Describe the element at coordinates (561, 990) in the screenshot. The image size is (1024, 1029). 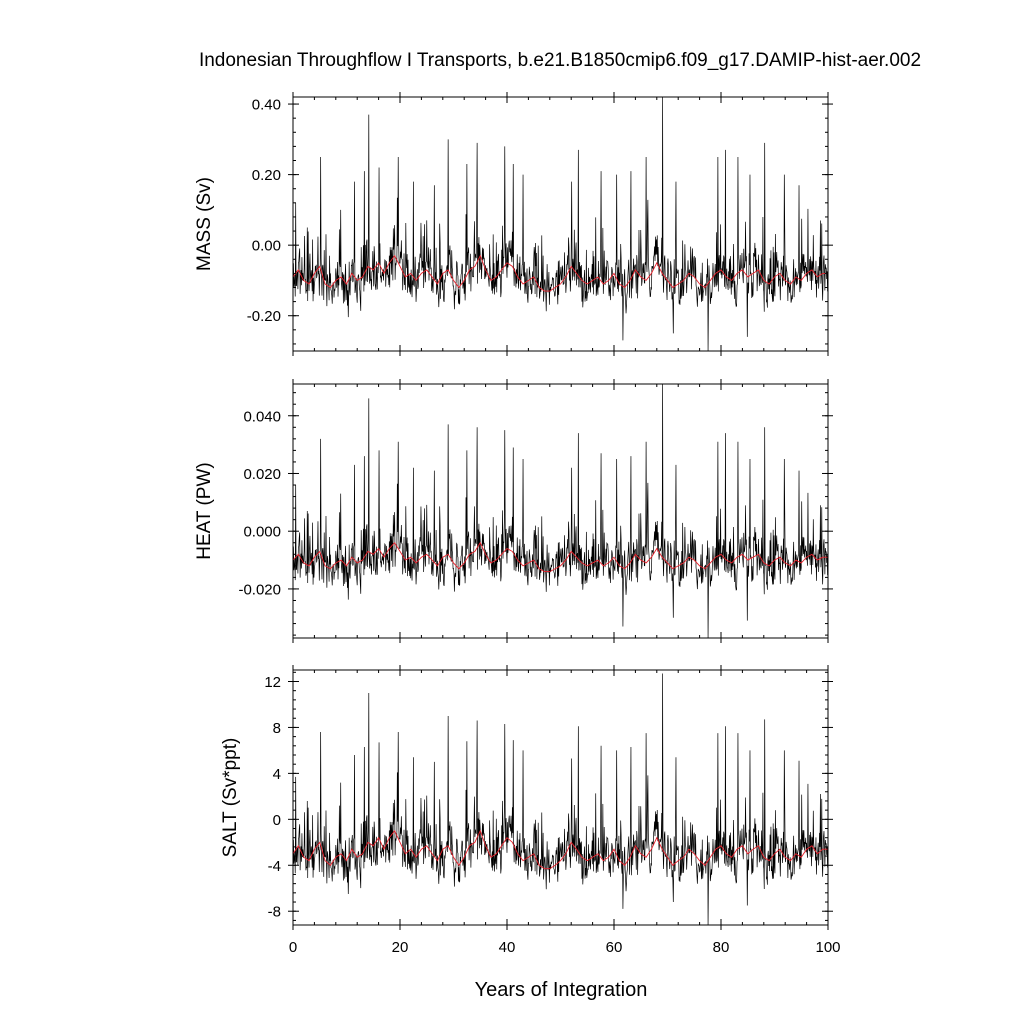
I see `x-axis-label: Years of Integration` at that location.